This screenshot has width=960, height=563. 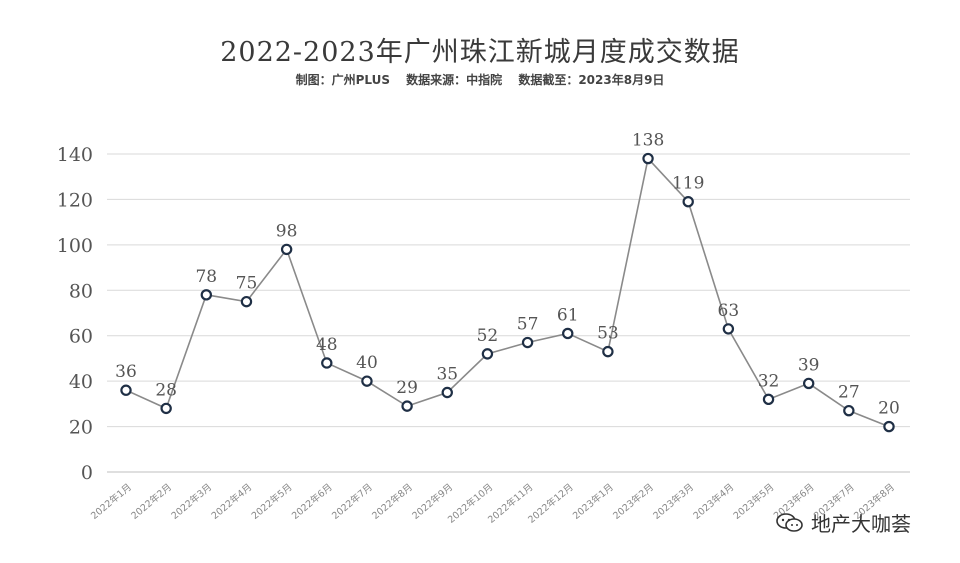 What do you see at coordinates (713, 501) in the screenshot?
I see `x-tick-label: 2023年4月` at bounding box center [713, 501].